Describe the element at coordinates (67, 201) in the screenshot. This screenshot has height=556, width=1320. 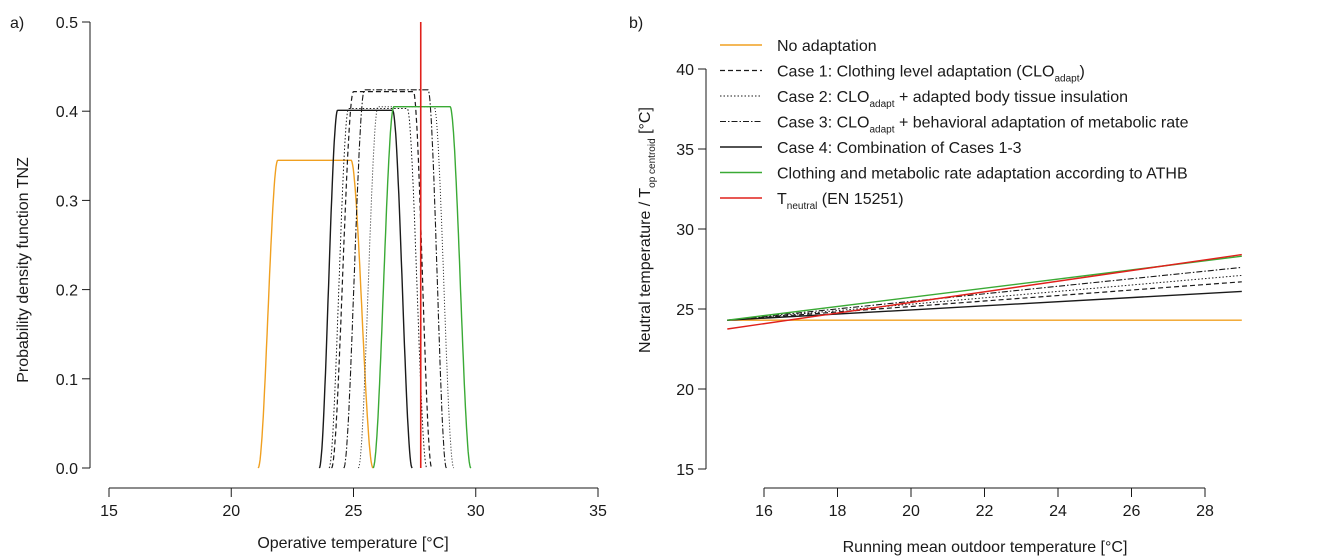
I see `panel-a-y-tick-label: 0.3` at that location.